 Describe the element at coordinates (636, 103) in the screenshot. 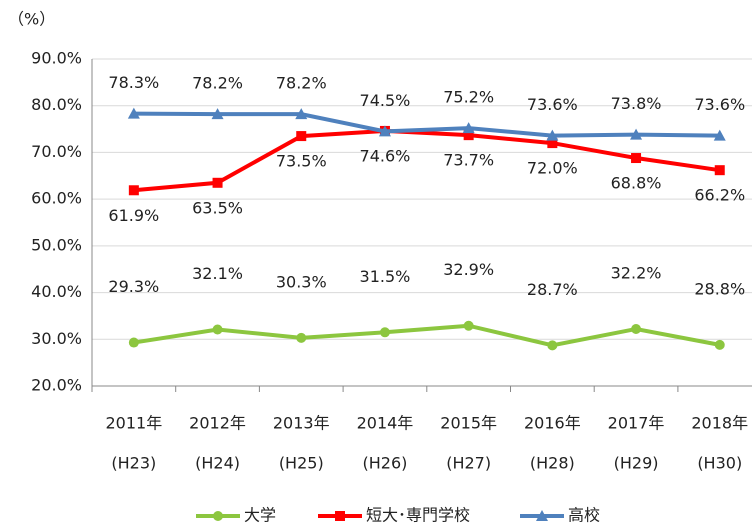

I see `data-label: 73.8%` at that location.